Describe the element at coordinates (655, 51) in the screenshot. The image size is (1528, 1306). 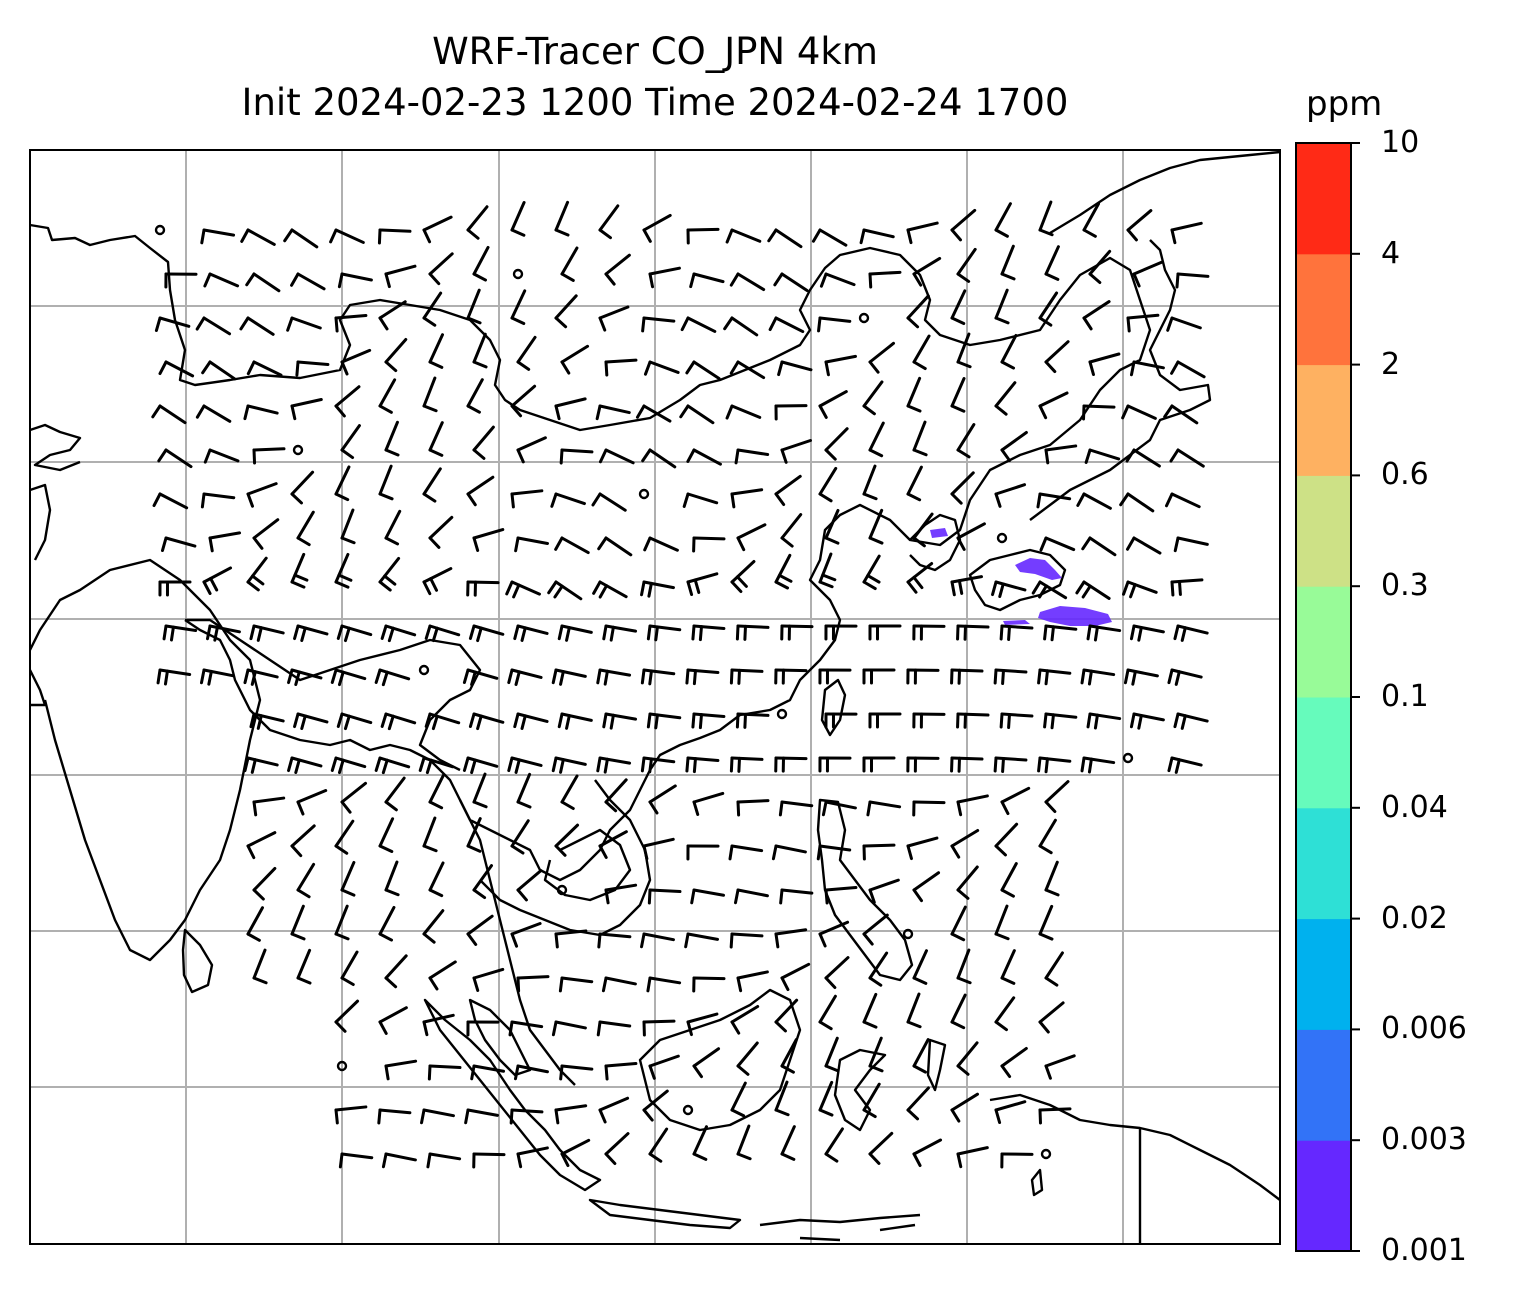
I see `chart-title: WRF-Tracer CO_JPN 4km` at that location.